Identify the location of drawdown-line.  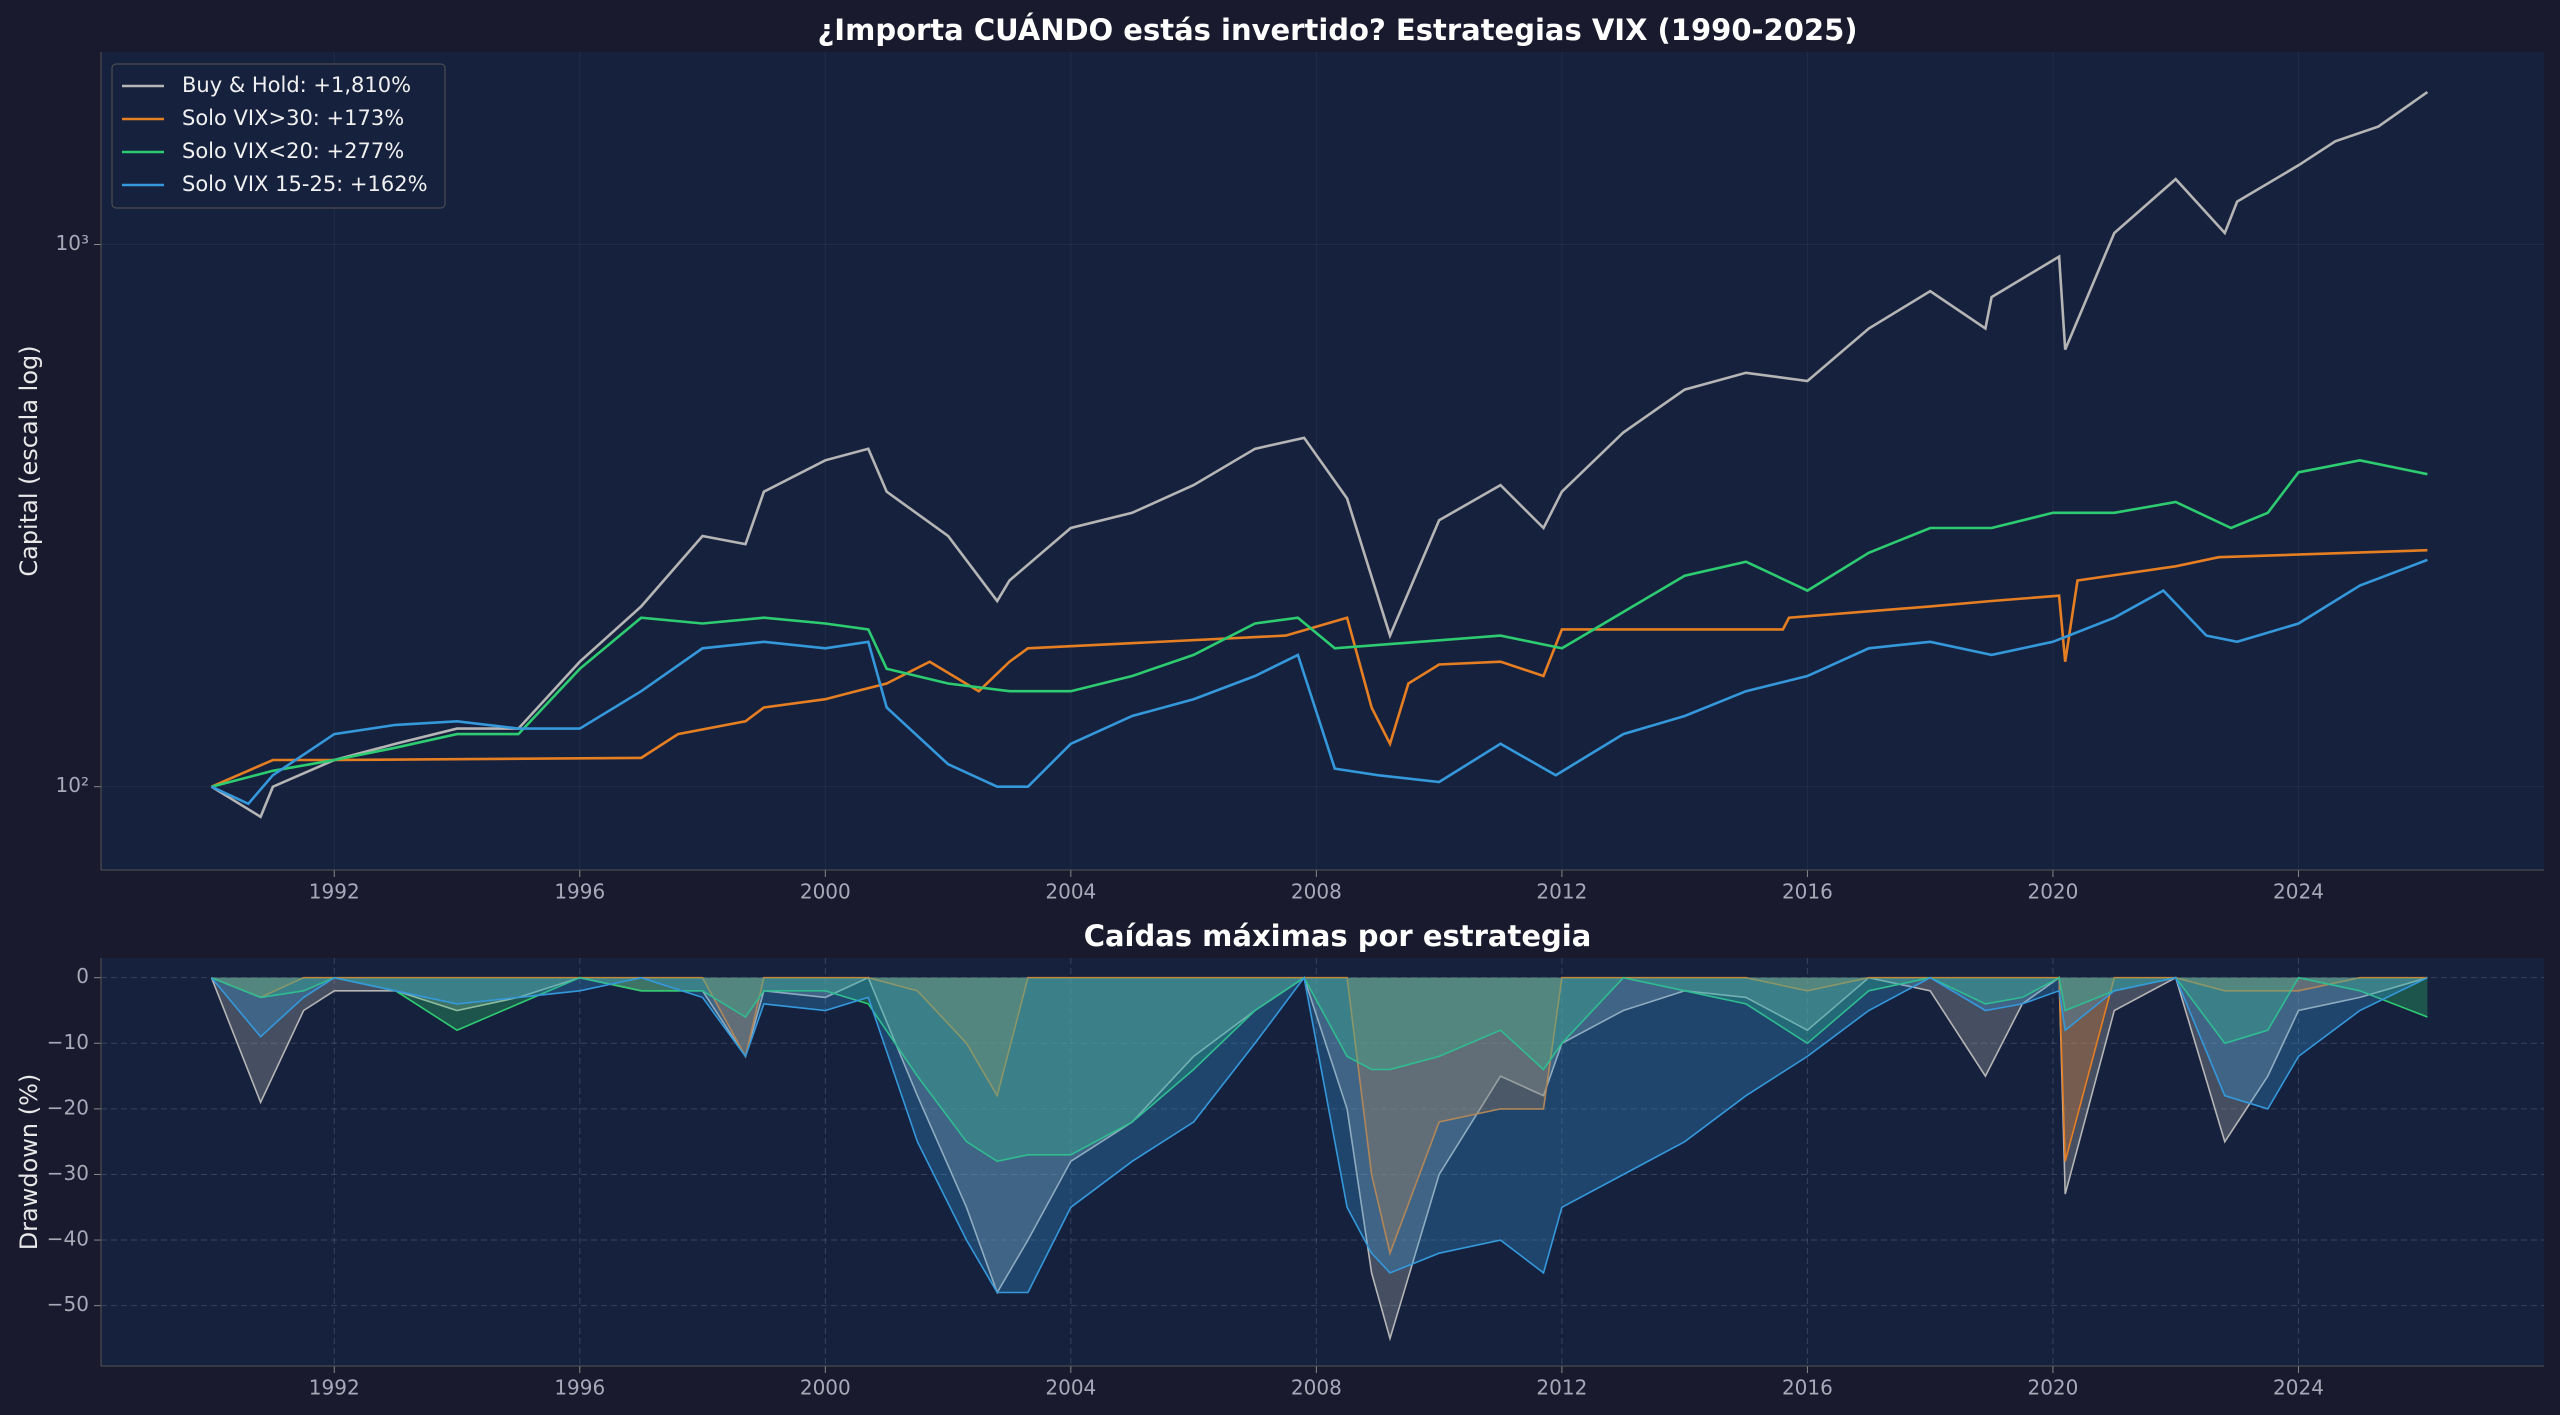
(1319, 1069).